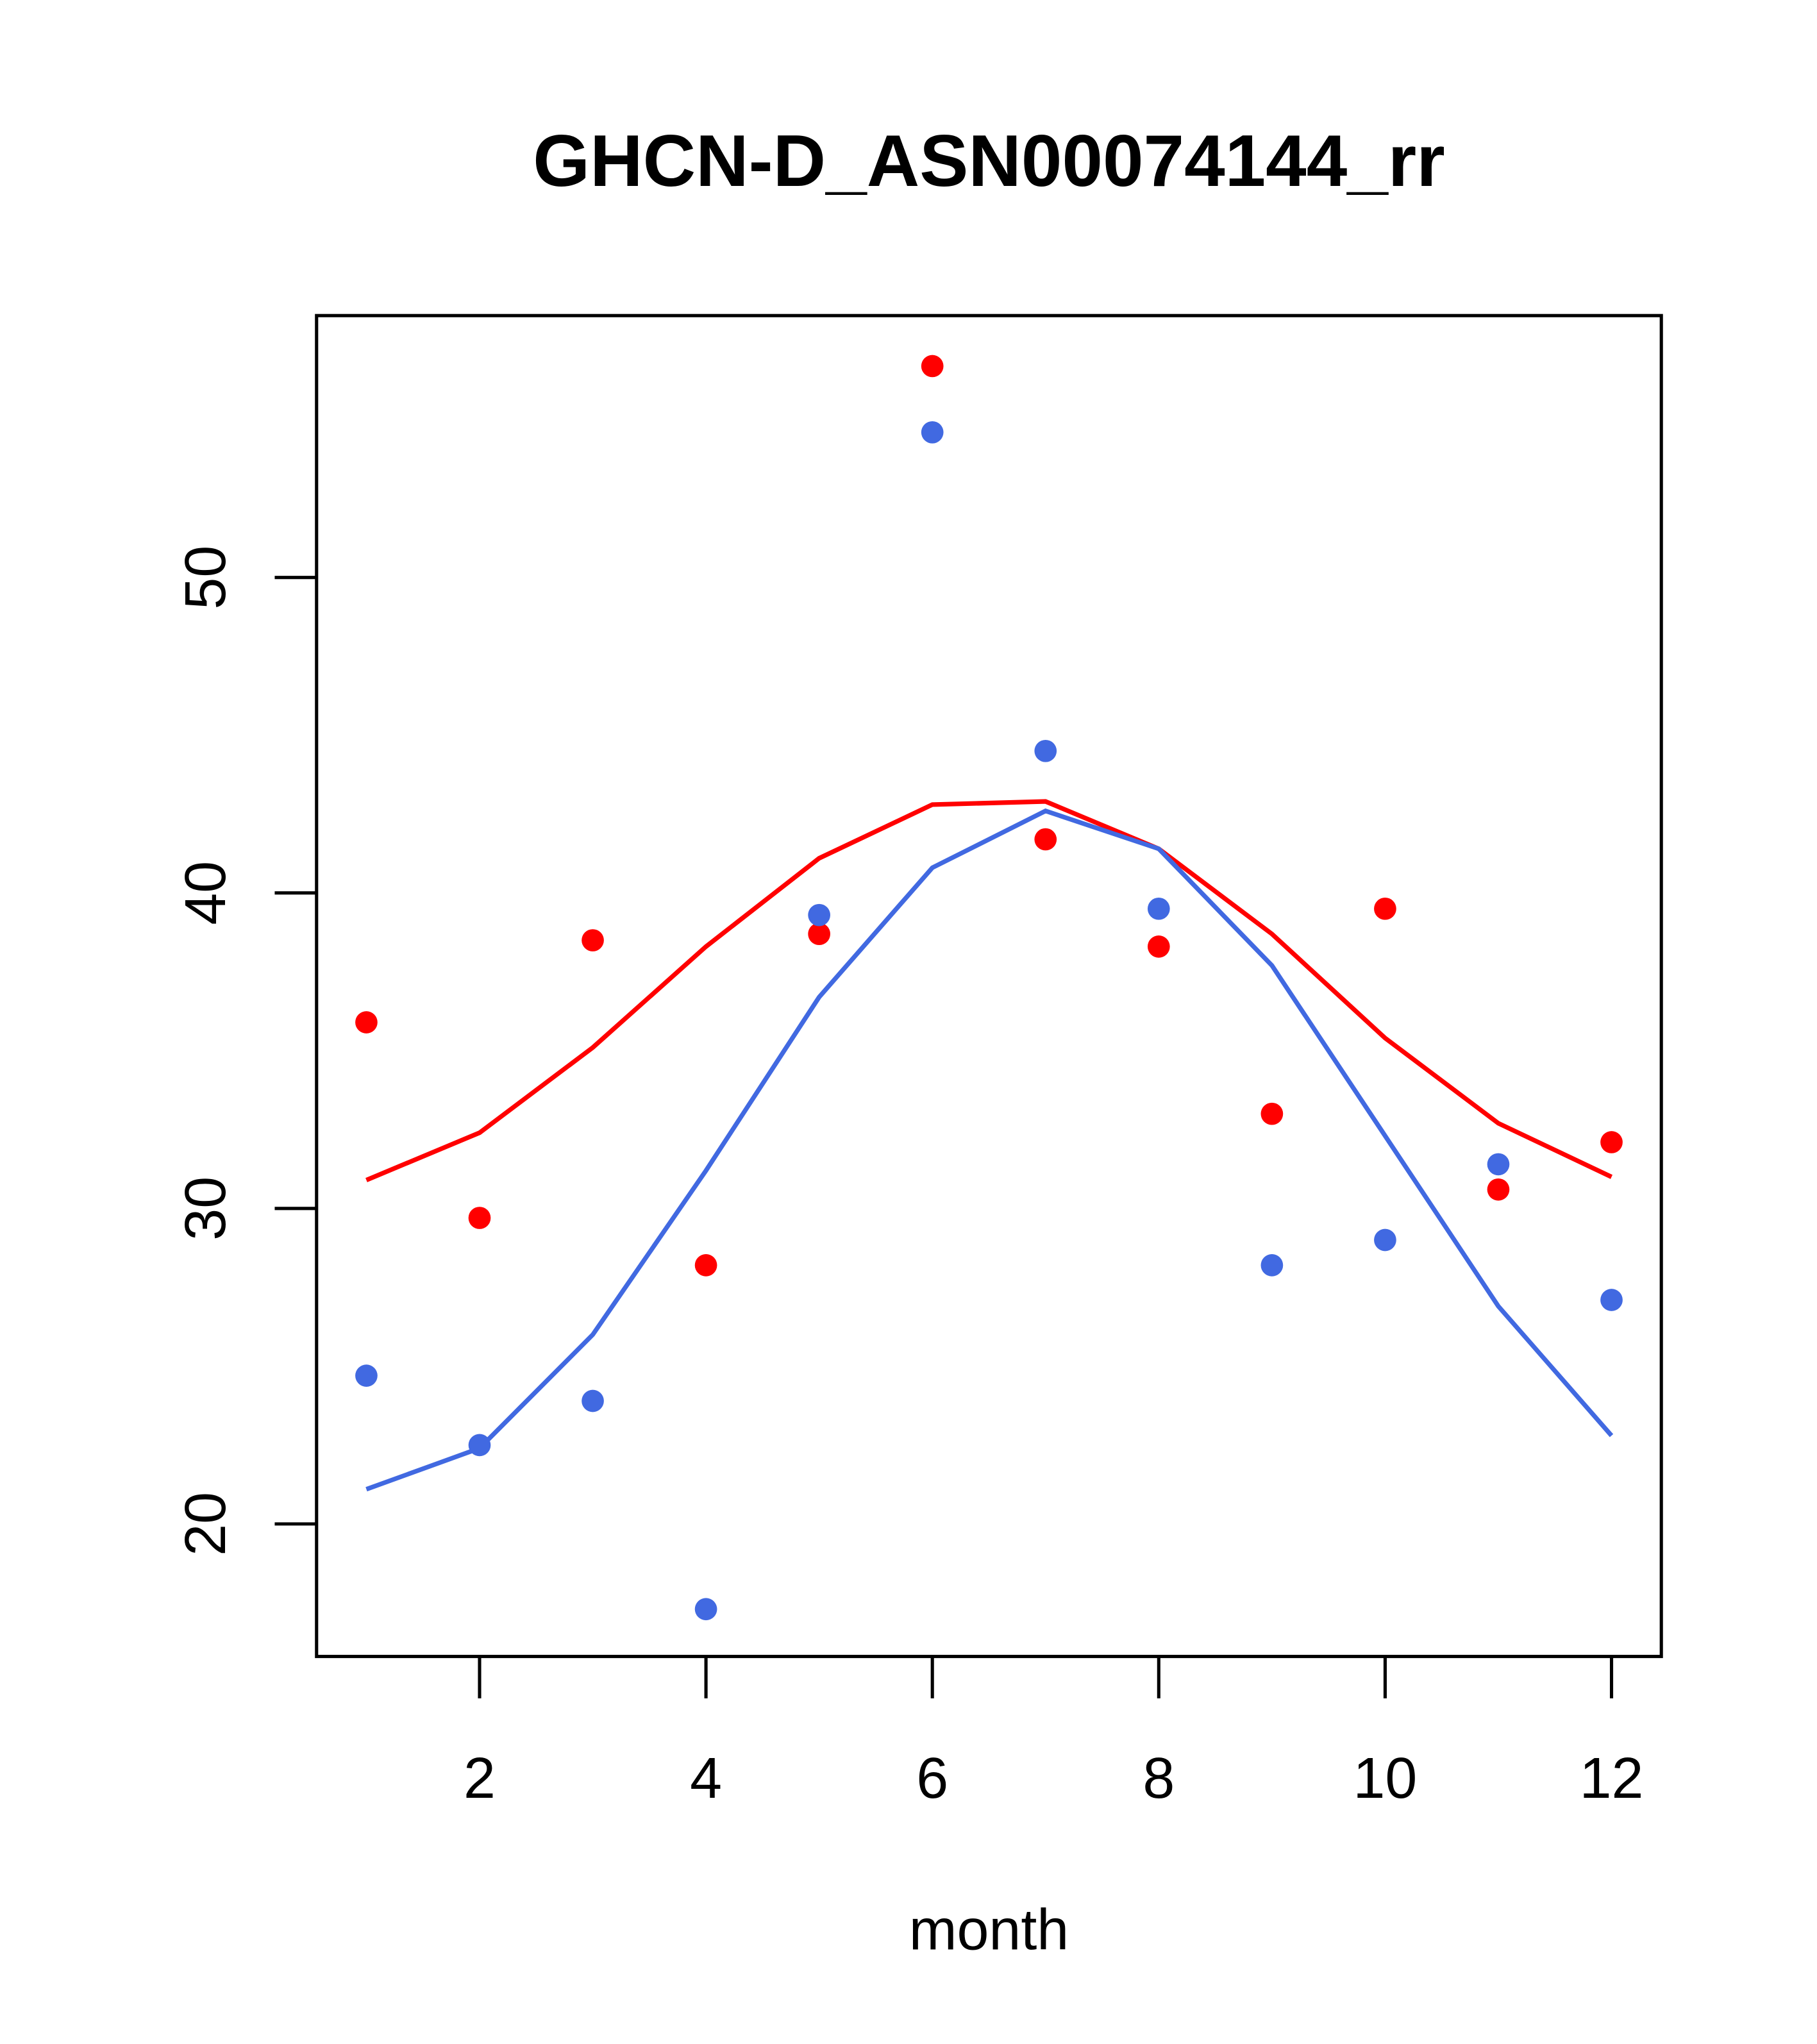  Describe the element at coordinates (206, 893) in the screenshot. I see `y-tick-label: 40` at that location.